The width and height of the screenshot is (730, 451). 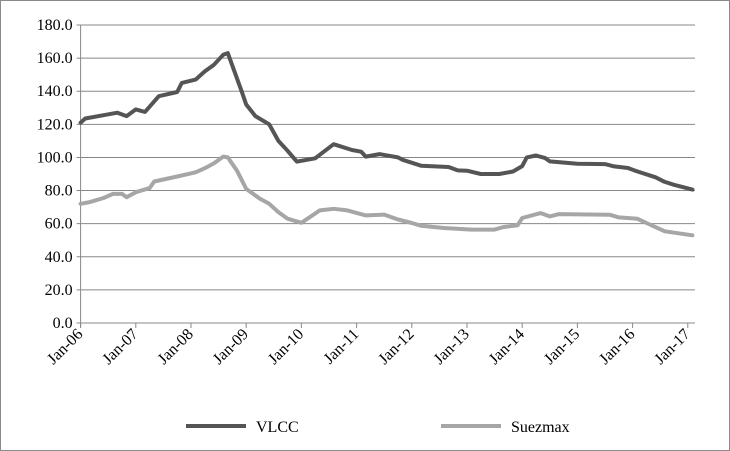 I want to click on x-tick-label: Jan-14, so click(x=507, y=347).